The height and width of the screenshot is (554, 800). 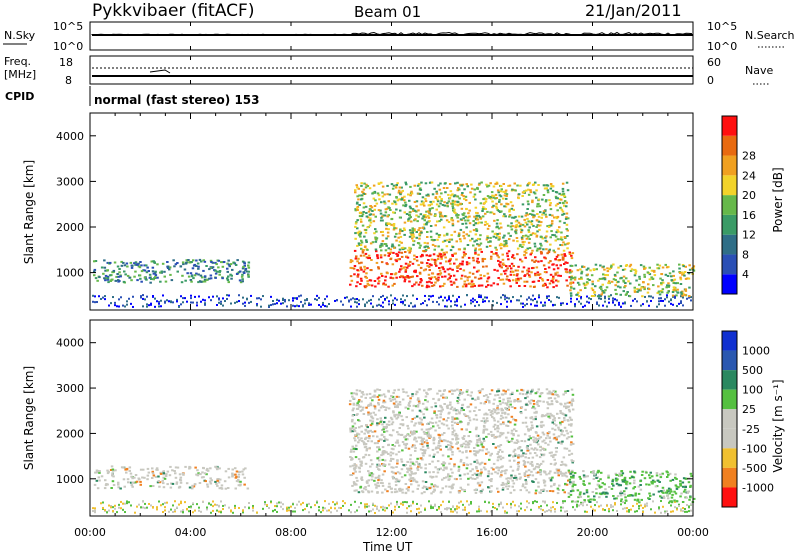 What do you see at coordinates (177, 100) in the screenshot?
I see `cpid-text: normal (fast stereo) 153` at bounding box center [177, 100].